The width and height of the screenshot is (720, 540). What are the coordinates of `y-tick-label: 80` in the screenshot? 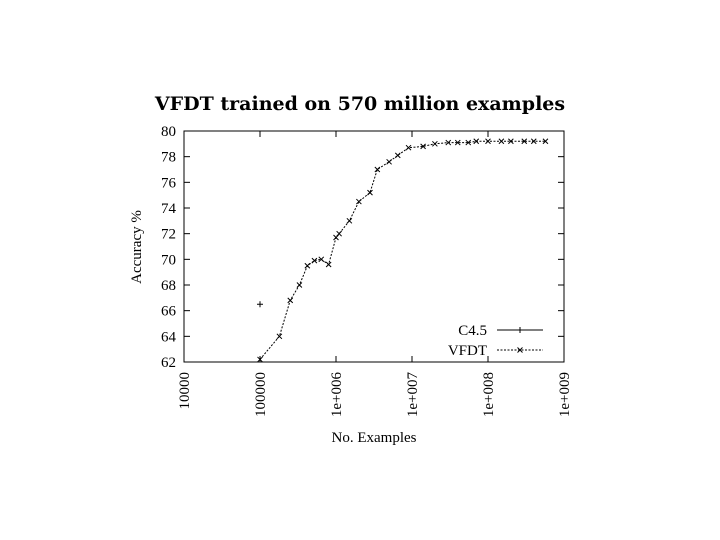 It's located at (168, 132).